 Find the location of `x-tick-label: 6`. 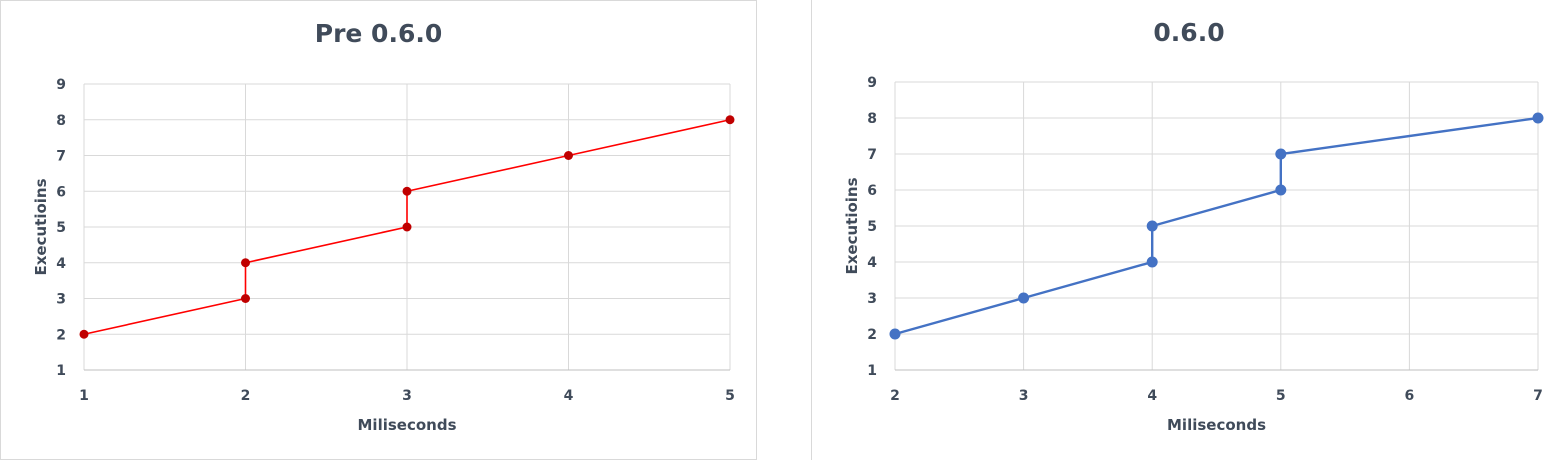

x-tick-label: 6 is located at coordinates (1410, 396).